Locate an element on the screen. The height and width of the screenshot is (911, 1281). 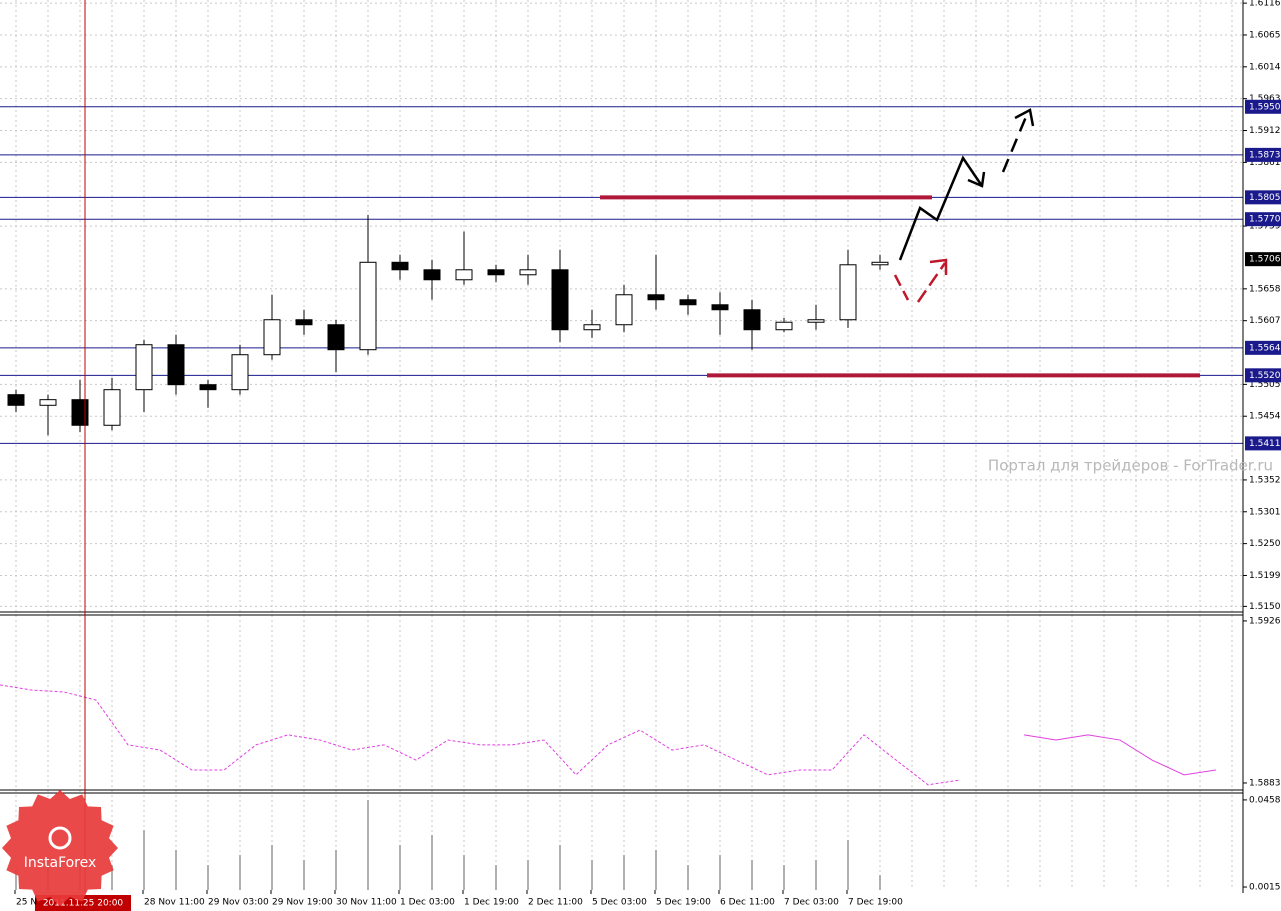
y-tick-label: 1.56075 is located at coordinates (1265, 321).